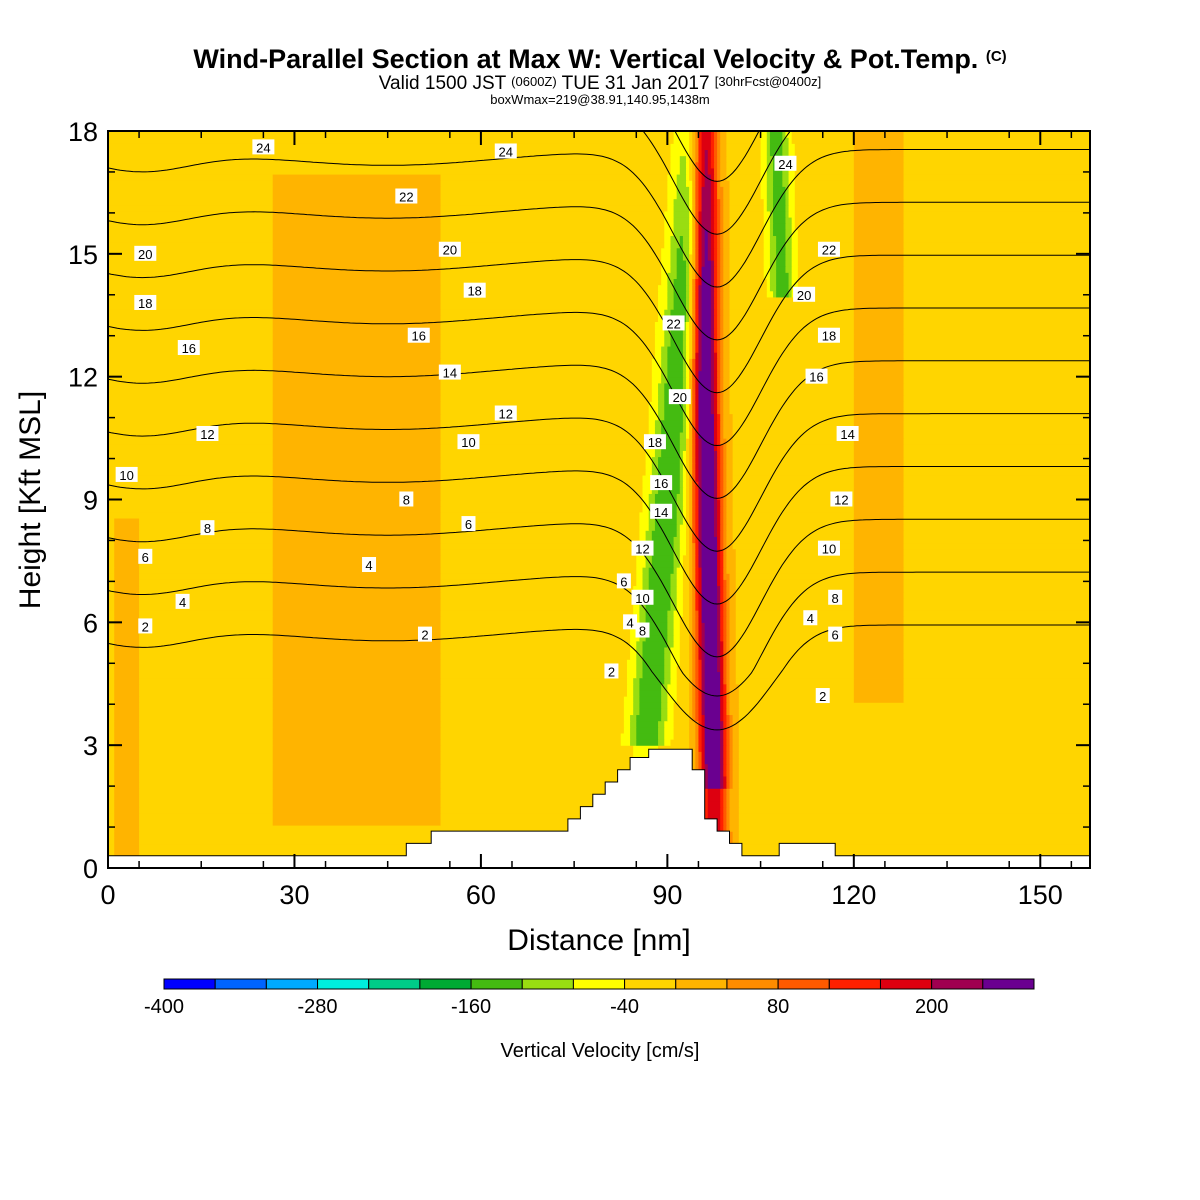  Describe the element at coordinates (778, 1007) in the screenshot. I see `colorbar-tick-label: 80` at that location.